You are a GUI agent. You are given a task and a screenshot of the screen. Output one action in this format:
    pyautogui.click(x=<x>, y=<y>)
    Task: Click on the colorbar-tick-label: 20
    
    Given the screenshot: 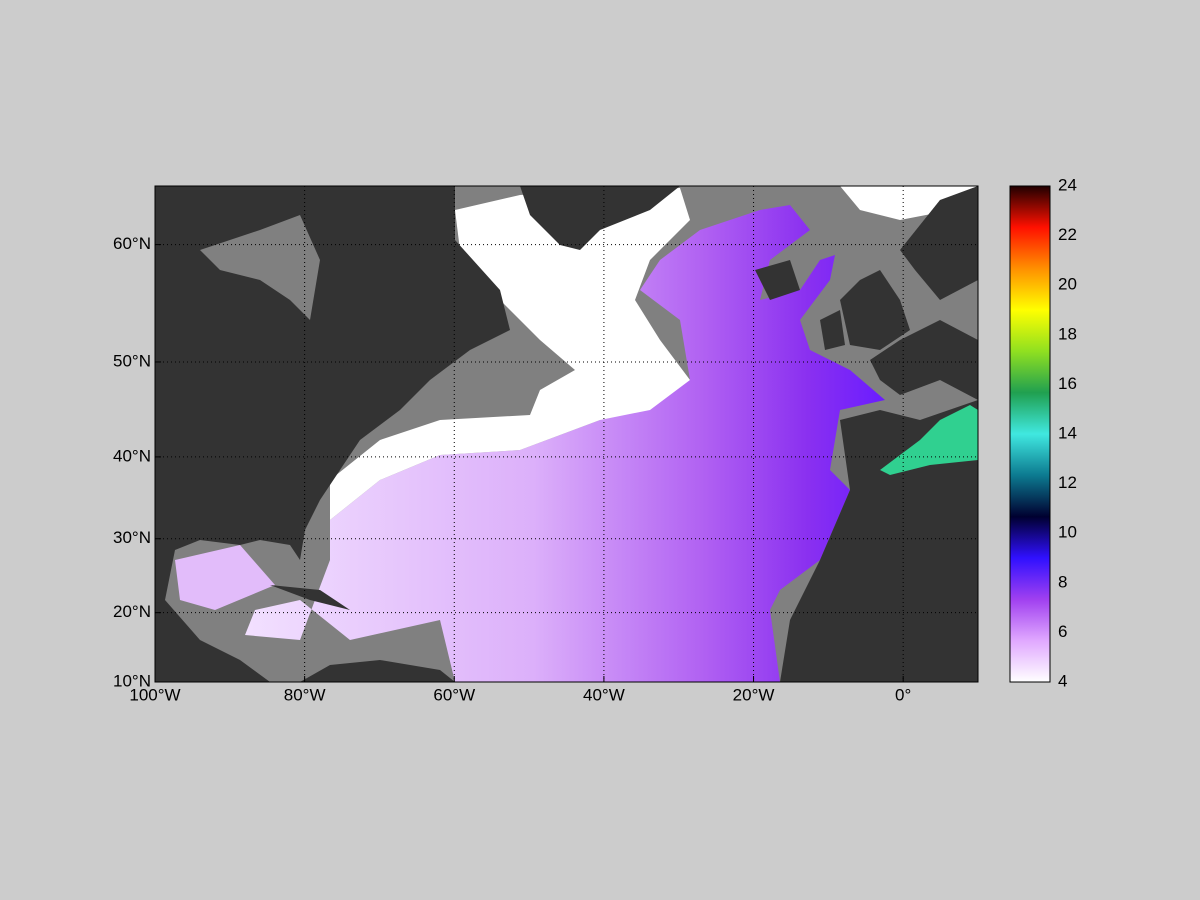 What is the action you would take?
    pyautogui.click(x=1067, y=284)
    